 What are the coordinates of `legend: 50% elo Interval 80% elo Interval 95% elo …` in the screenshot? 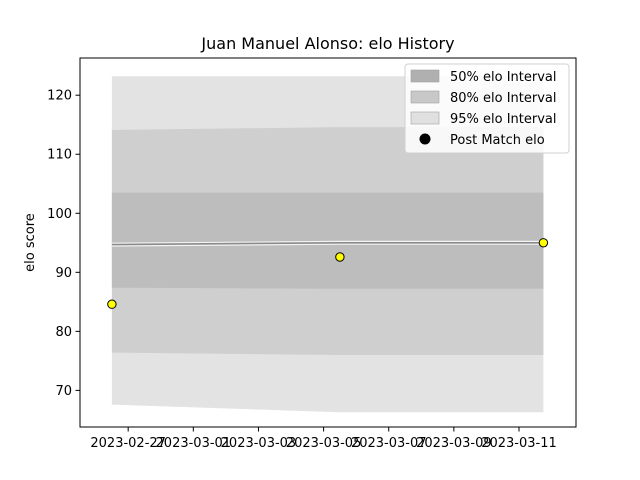 It's located at (487, 108).